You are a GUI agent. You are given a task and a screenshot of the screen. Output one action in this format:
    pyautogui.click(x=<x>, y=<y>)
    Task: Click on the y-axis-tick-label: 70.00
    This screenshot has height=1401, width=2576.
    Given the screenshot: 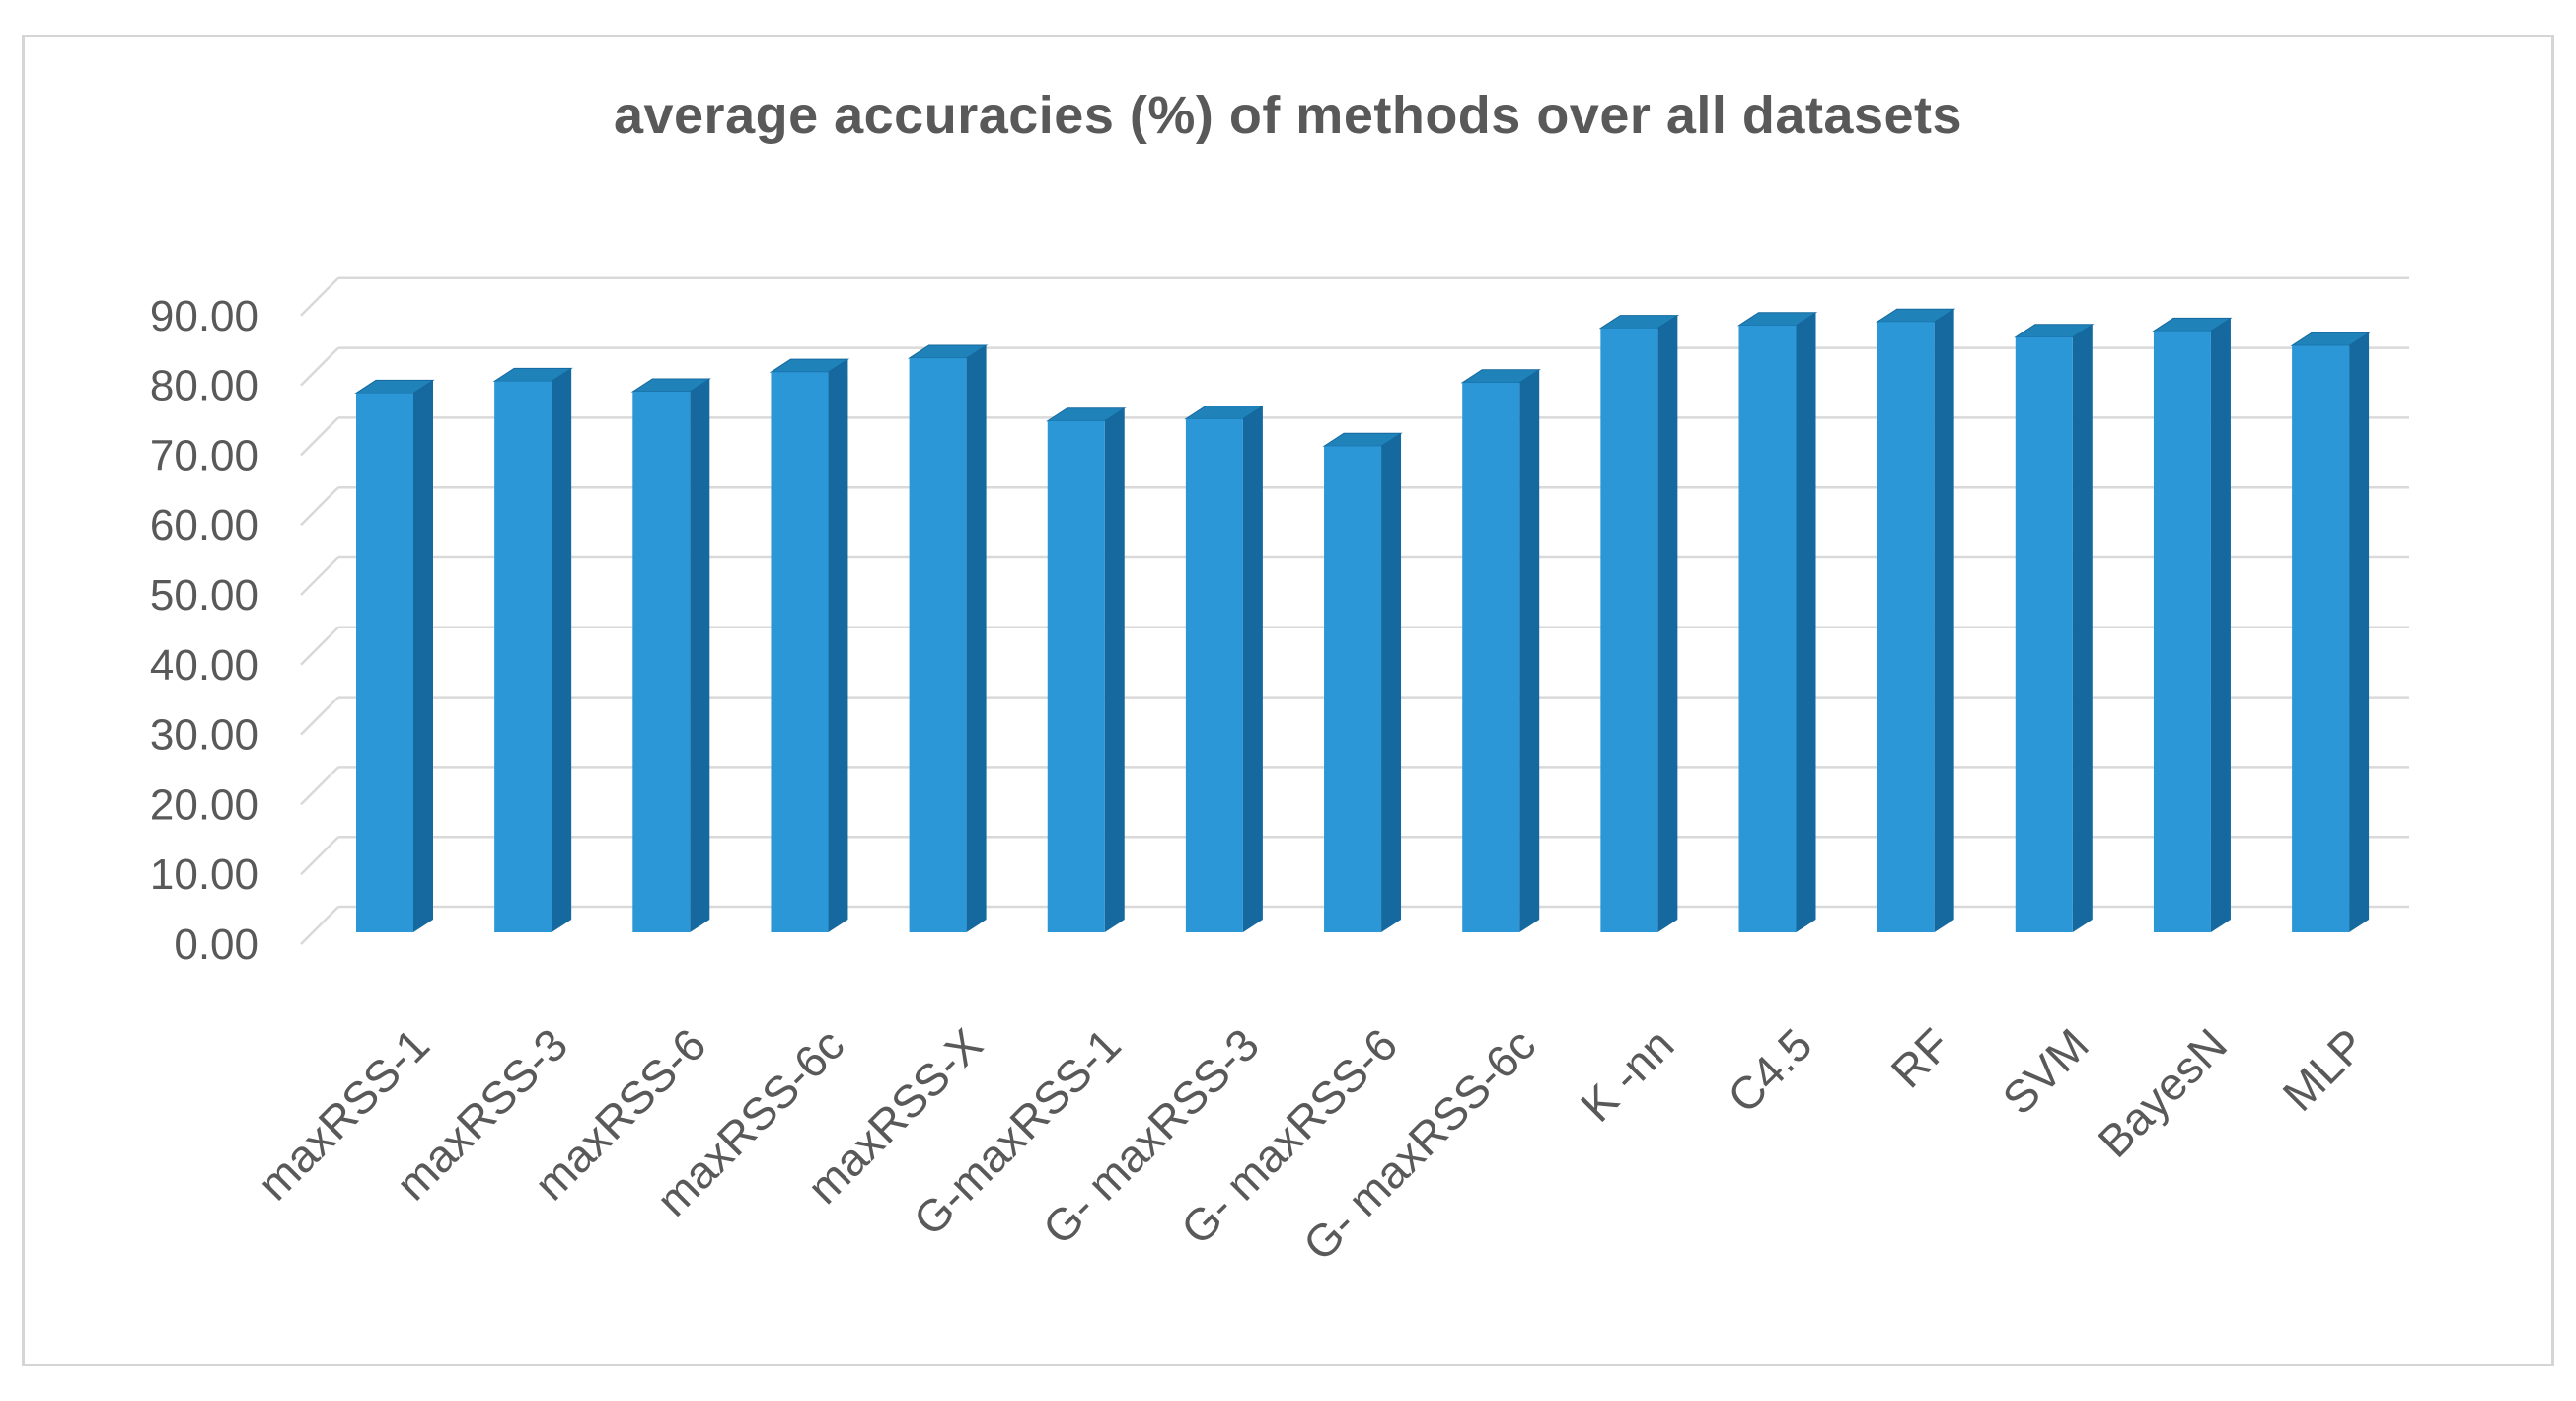 What is the action you would take?
    pyautogui.click(x=204, y=455)
    